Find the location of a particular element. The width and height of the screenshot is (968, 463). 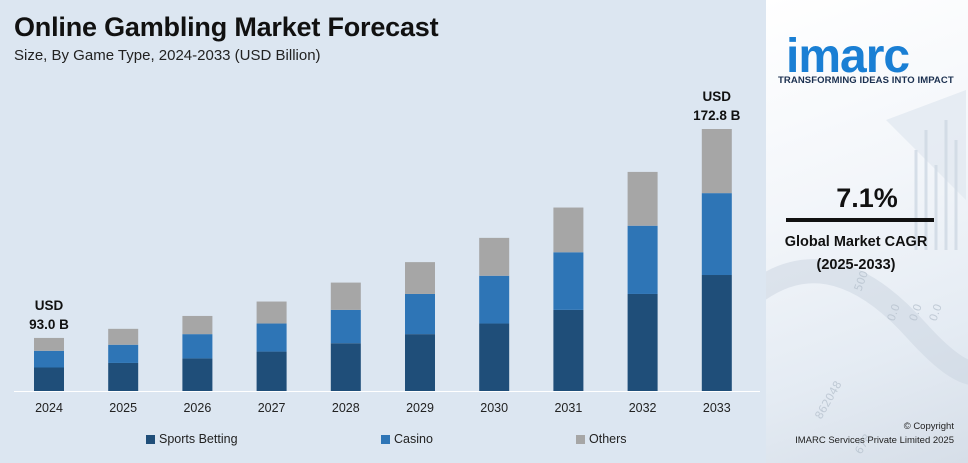

legend-item-casino: Casino is located at coordinates (407, 439).